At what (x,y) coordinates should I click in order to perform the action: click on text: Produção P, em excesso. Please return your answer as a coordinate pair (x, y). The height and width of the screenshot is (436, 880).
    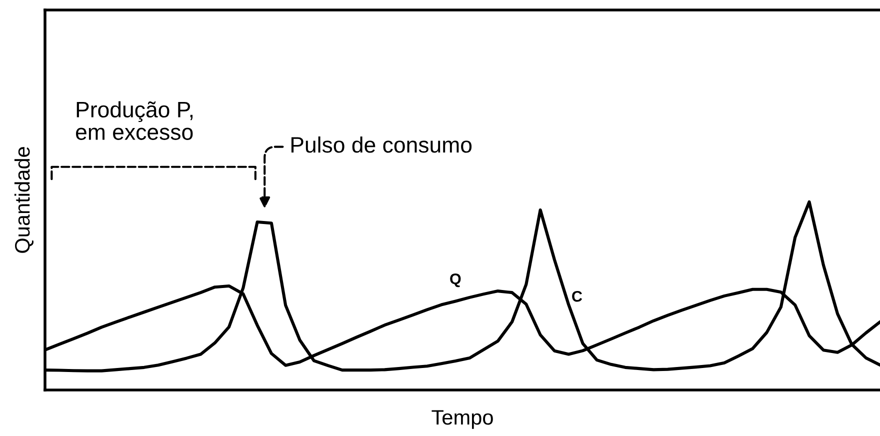
    Looking at the image, I should click on (134, 120).